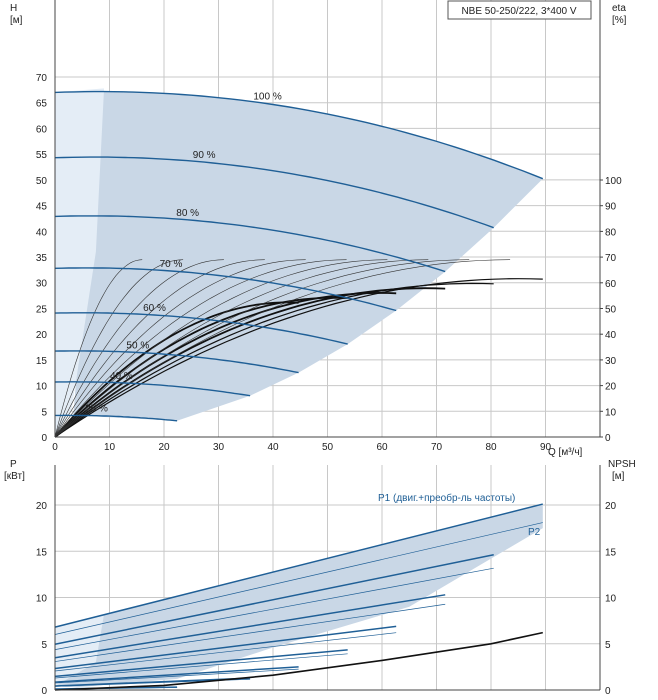  What do you see at coordinates (608, 438) in the screenshot?
I see `eta-tick-label: 0` at bounding box center [608, 438].